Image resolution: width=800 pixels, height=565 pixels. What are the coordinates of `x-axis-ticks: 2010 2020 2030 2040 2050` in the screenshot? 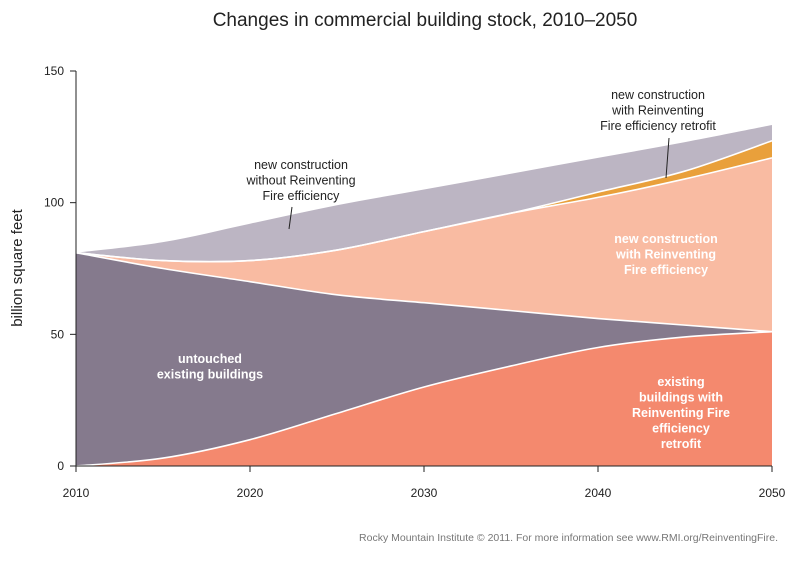 It's located at (424, 483).